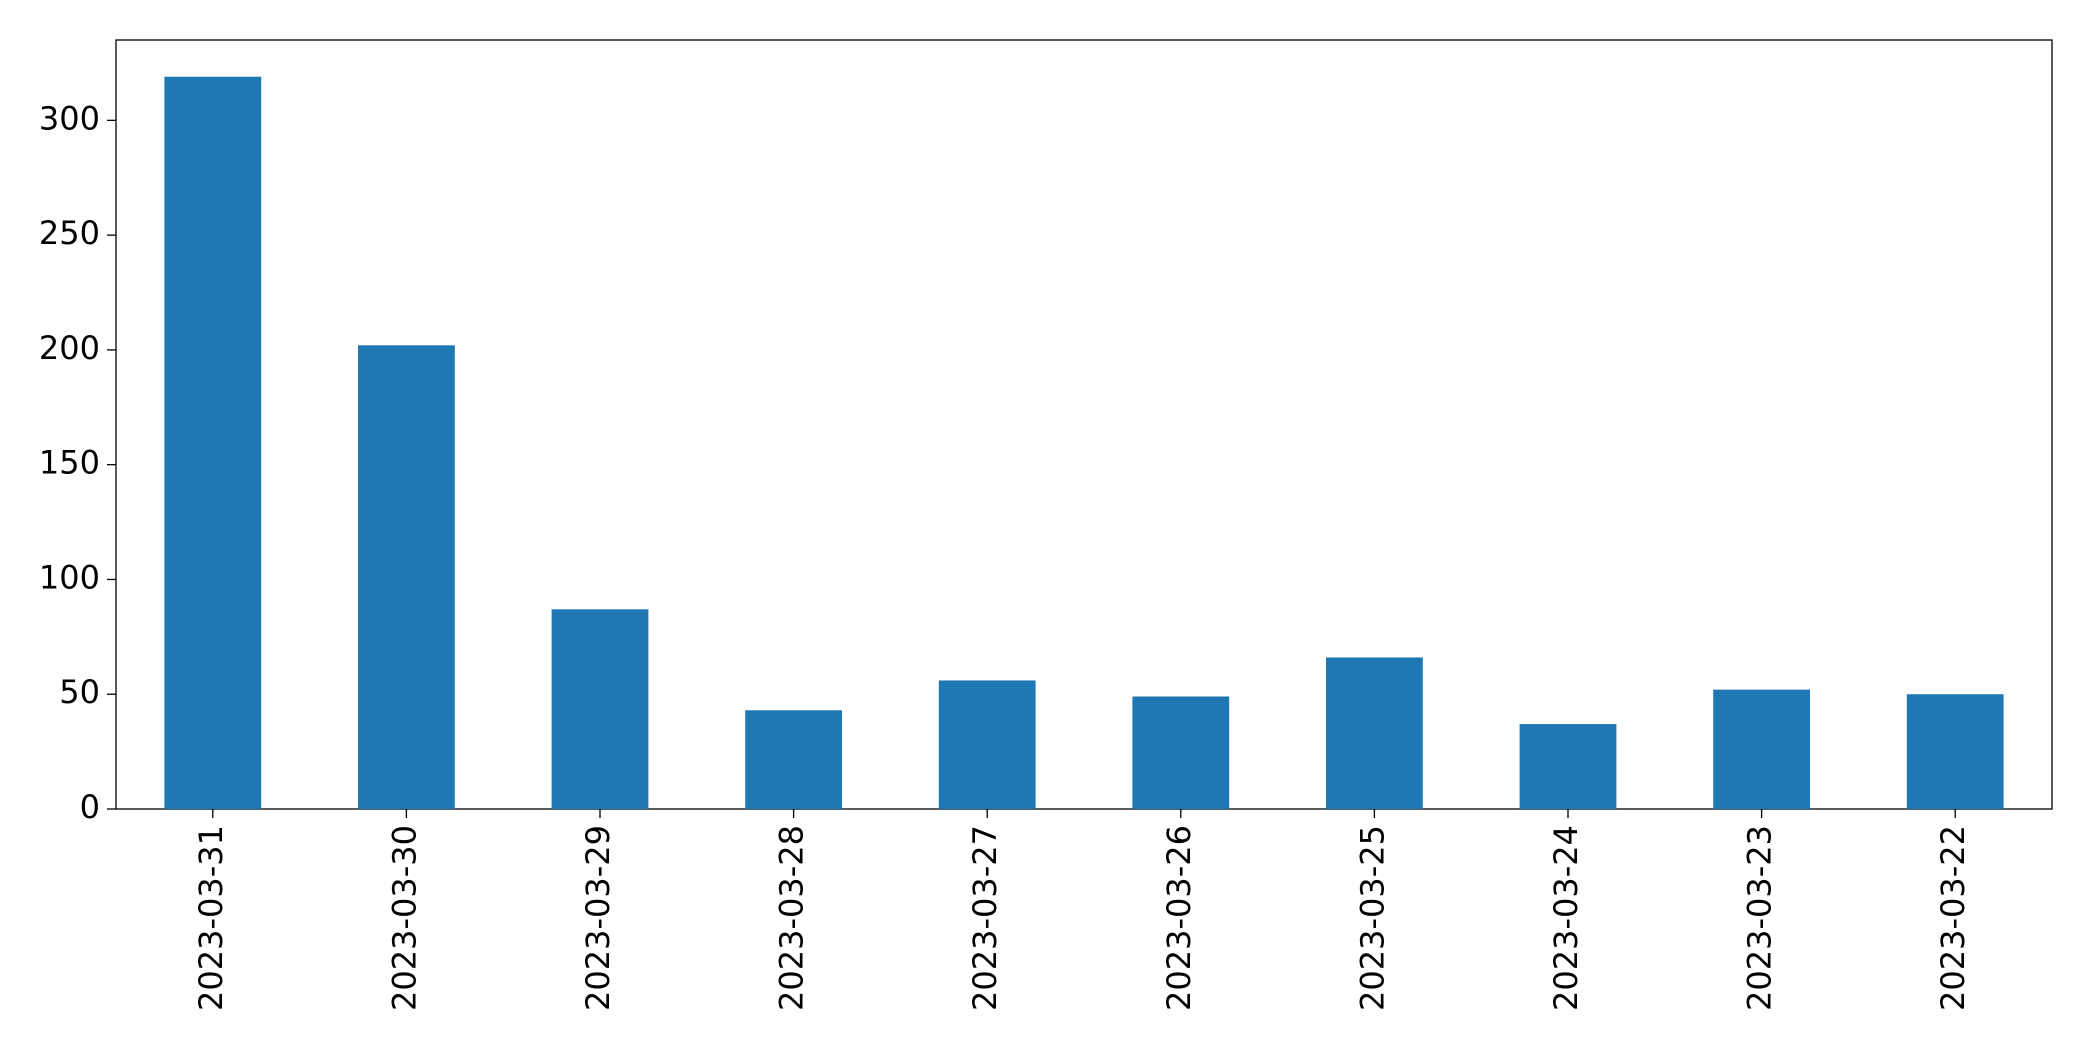 The height and width of the screenshot is (1061, 2093). Describe the element at coordinates (404, 918) in the screenshot. I see `x-tick-label: 2023-03-30` at that location.